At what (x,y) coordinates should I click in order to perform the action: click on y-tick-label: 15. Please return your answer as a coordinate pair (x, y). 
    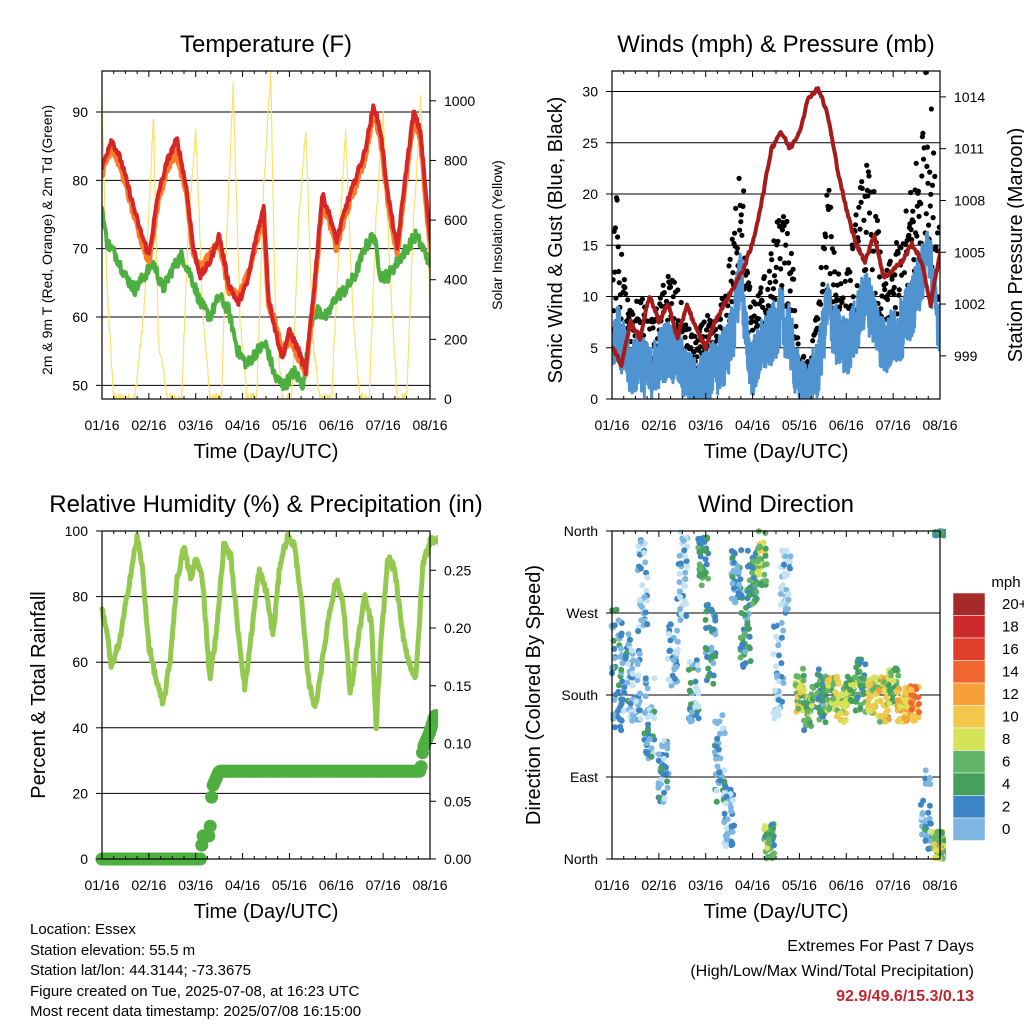
    Looking at the image, I should click on (590, 245).